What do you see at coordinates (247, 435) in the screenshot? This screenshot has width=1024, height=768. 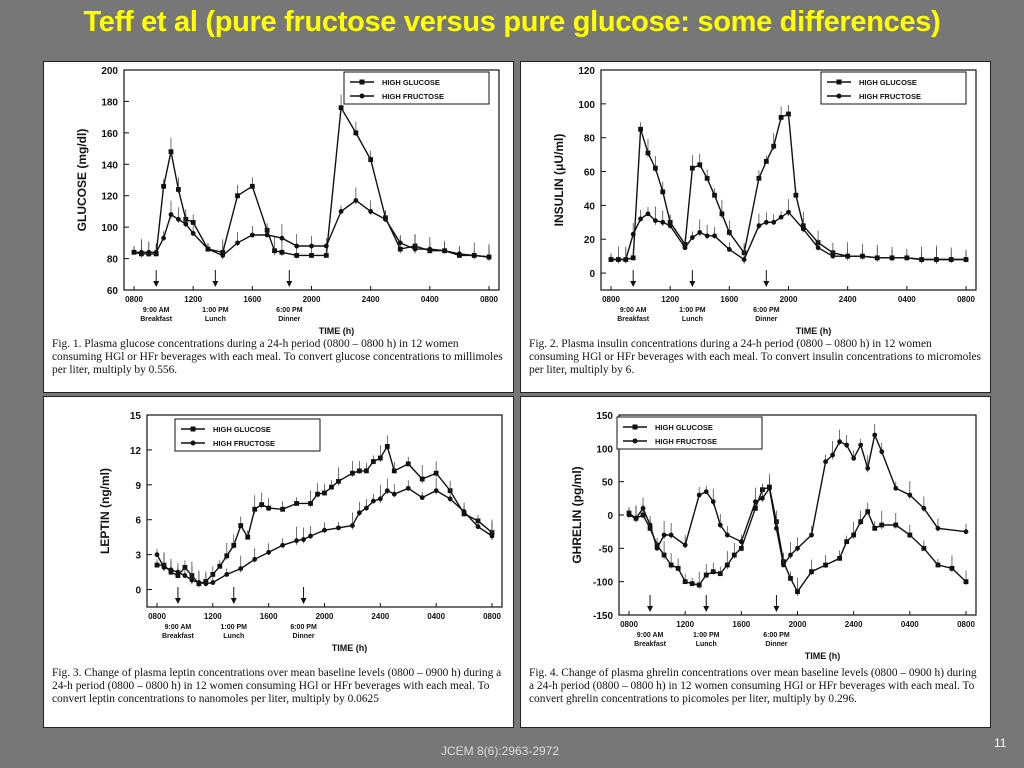 I see `legend-box` at bounding box center [247, 435].